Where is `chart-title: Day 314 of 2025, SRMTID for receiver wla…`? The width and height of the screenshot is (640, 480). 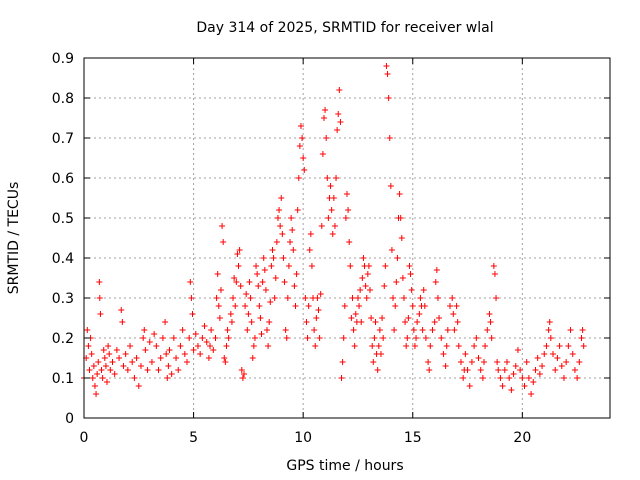 chart-title: Day 314 of 2025, SRMTID for receiver wla… is located at coordinates (344, 28).